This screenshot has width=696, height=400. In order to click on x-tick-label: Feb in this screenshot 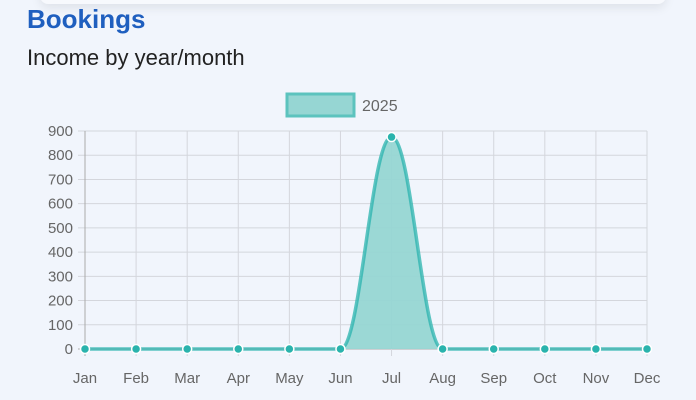, I will do `click(136, 378)`.